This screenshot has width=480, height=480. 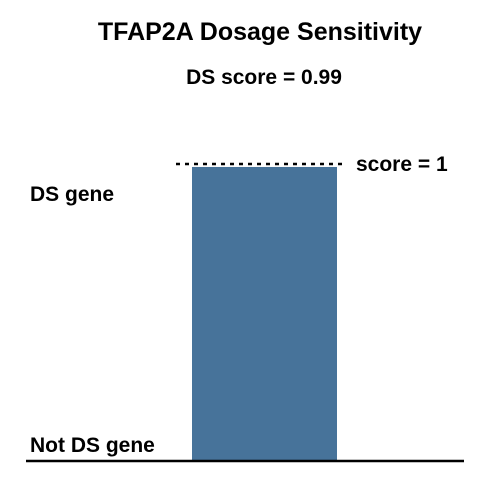 I want to click on reference-line-label: score = 1, so click(x=402, y=164).